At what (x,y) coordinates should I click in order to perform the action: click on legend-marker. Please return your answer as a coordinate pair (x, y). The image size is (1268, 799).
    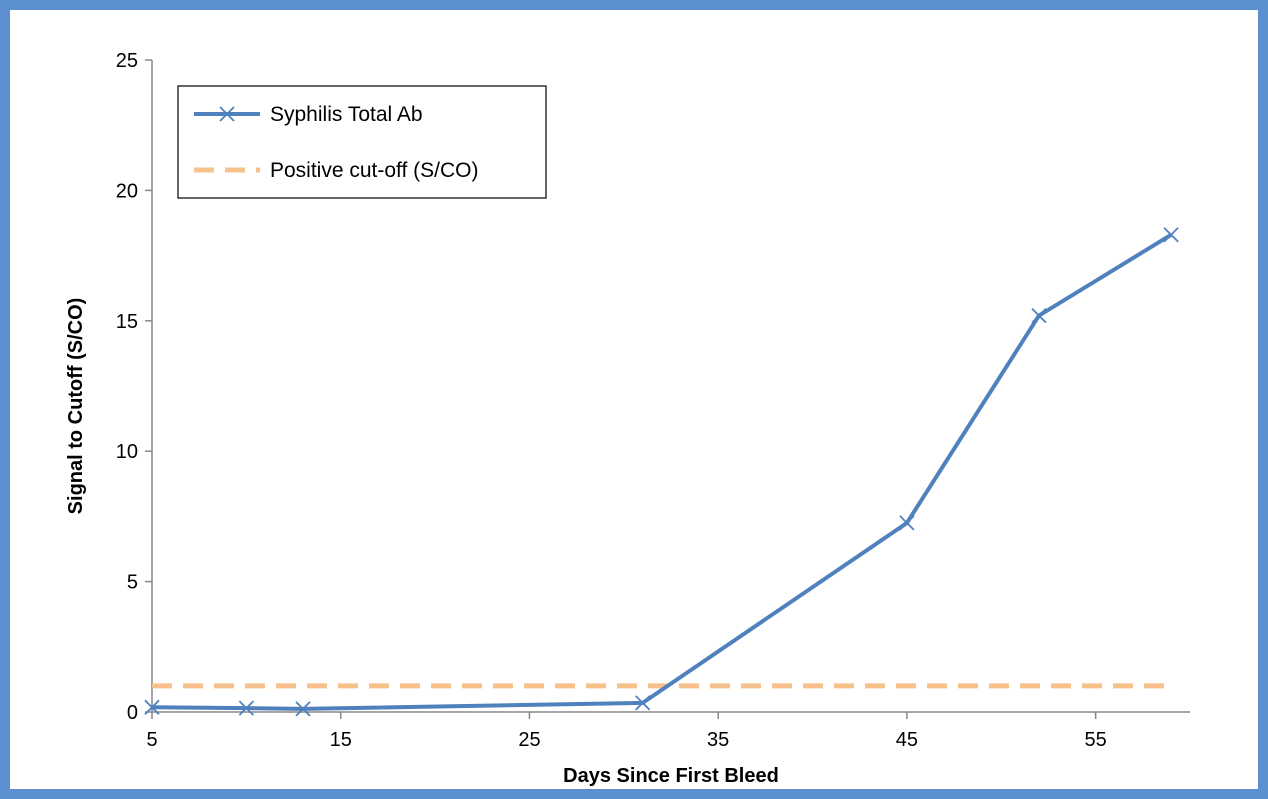
    Looking at the image, I should click on (227, 114).